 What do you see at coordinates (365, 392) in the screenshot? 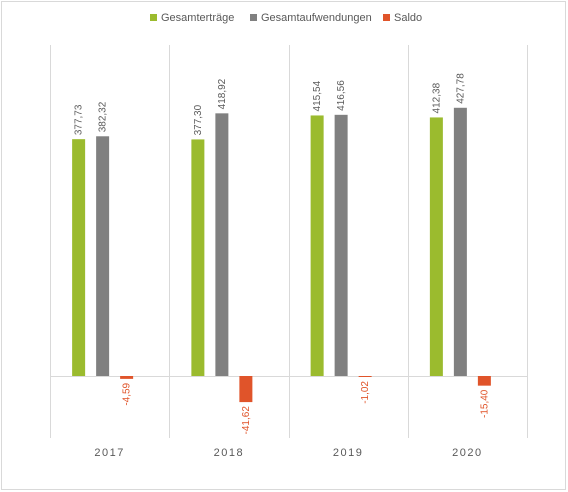
I see `data-label: -1,02` at bounding box center [365, 392].